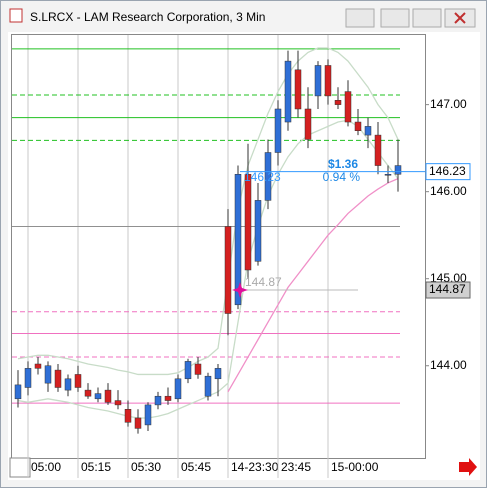 Image resolution: width=487 pixels, height=493 pixels. What do you see at coordinates (240, 290) in the screenshot?
I see `marker-star` at bounding box center [240, 290].